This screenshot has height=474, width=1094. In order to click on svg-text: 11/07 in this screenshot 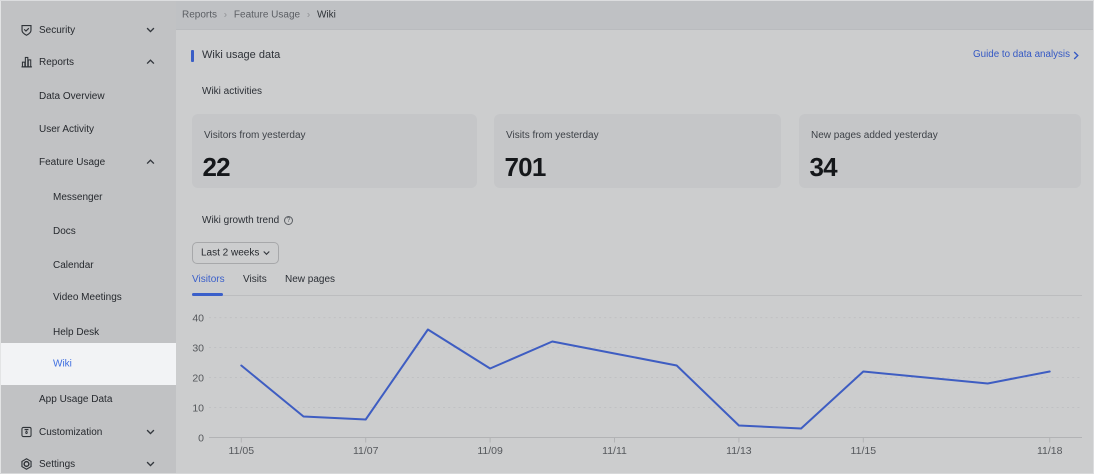, I will do `click(366, 451)`.